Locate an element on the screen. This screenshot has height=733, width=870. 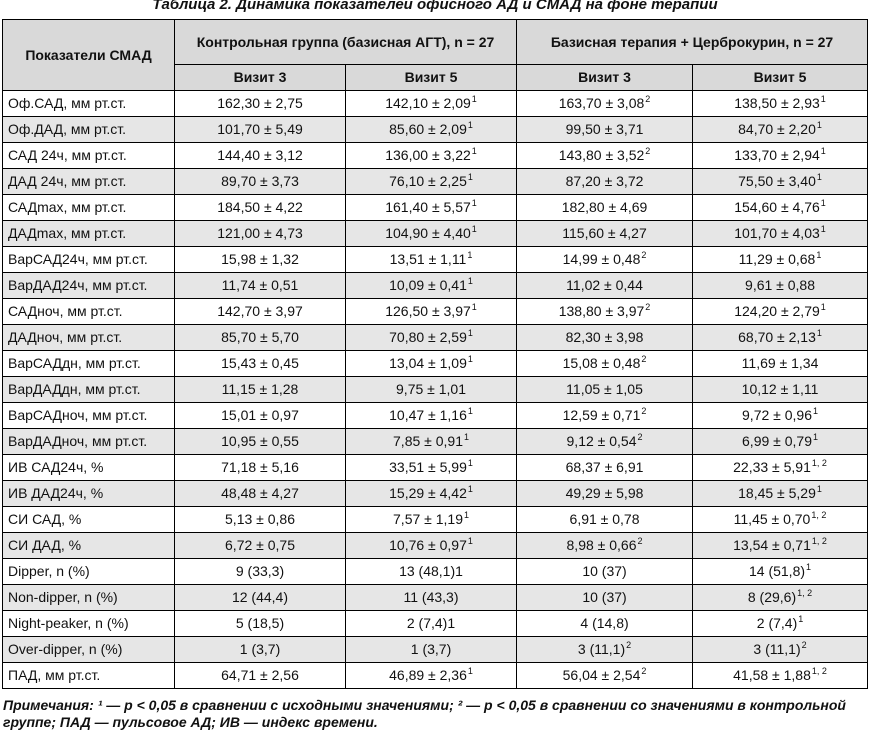
table-cell: 10,09 ± 0,411 is located at coordinates (431, 285).